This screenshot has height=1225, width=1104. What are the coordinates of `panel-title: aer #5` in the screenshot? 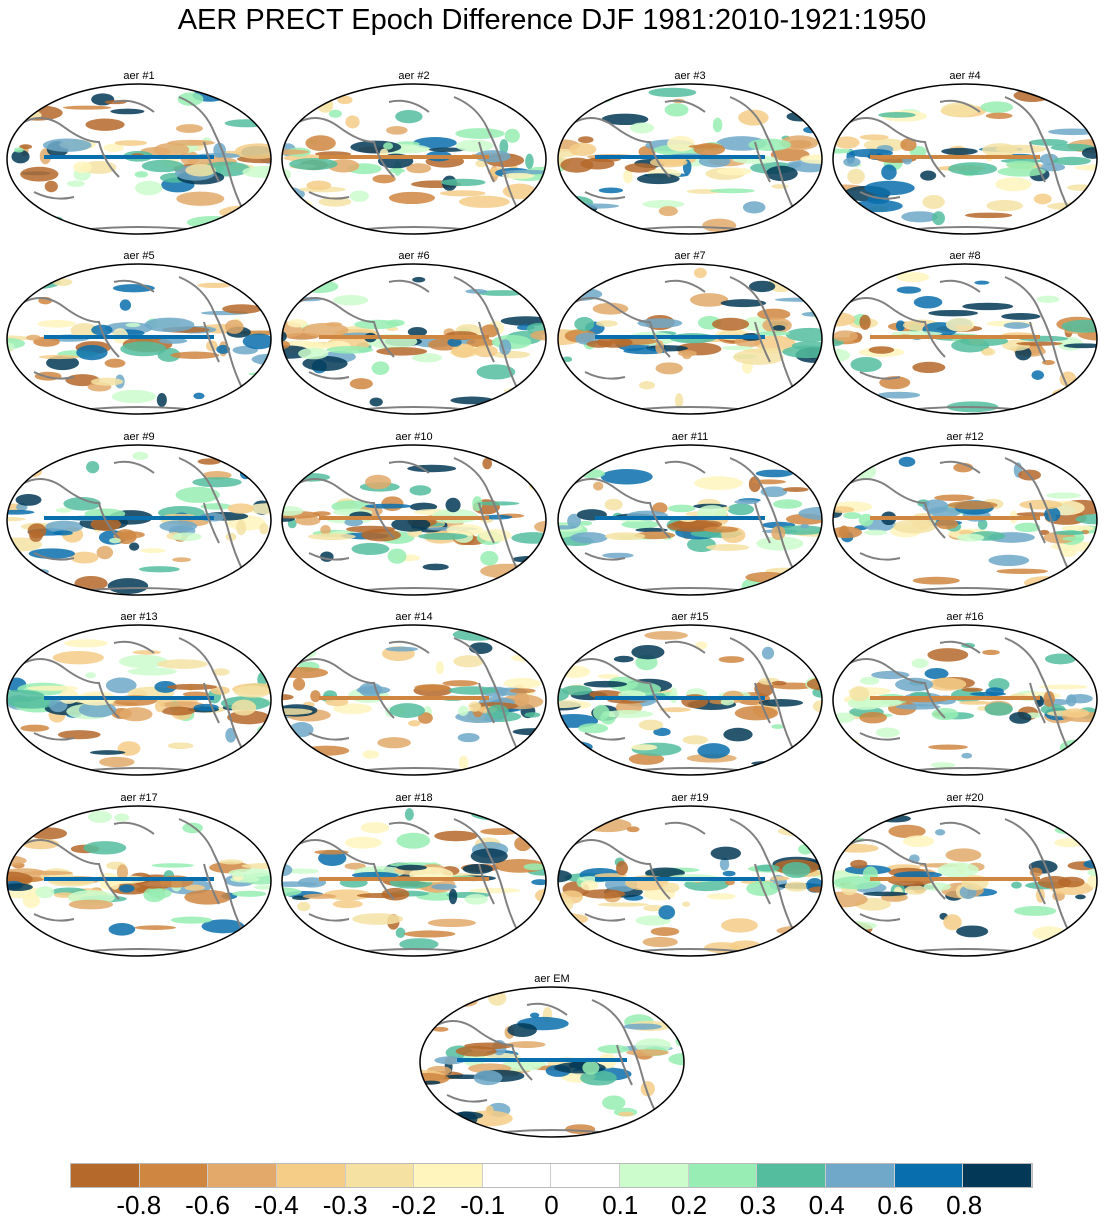 It's located at (139, 256).